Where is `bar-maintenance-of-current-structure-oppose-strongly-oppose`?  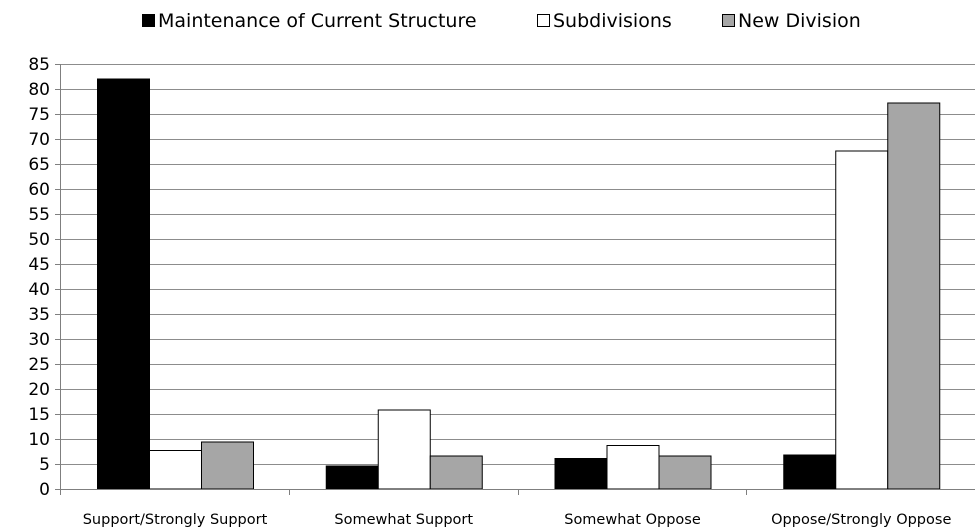 bar-maintenance-of-current-structure-oppose-strongly-oppose is located at coordinates (810, 472).